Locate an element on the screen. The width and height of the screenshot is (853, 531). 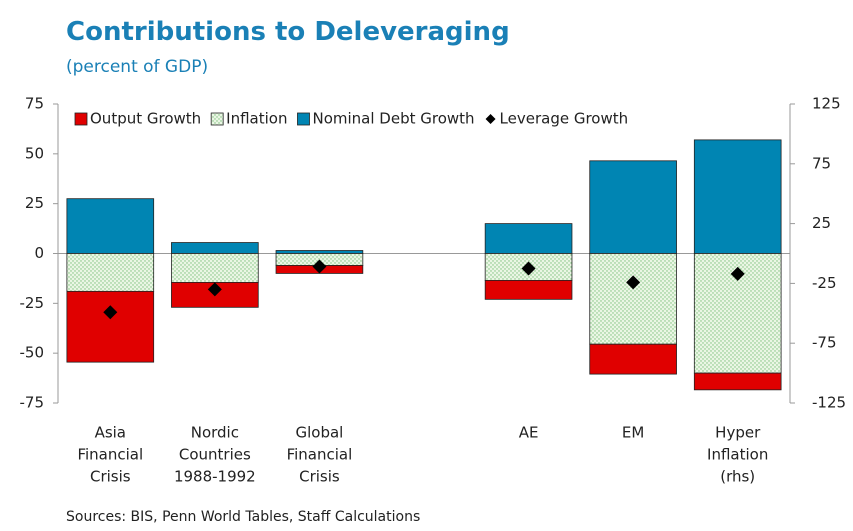
x-tick-label: Hyper is located at coordinates (738, 433).